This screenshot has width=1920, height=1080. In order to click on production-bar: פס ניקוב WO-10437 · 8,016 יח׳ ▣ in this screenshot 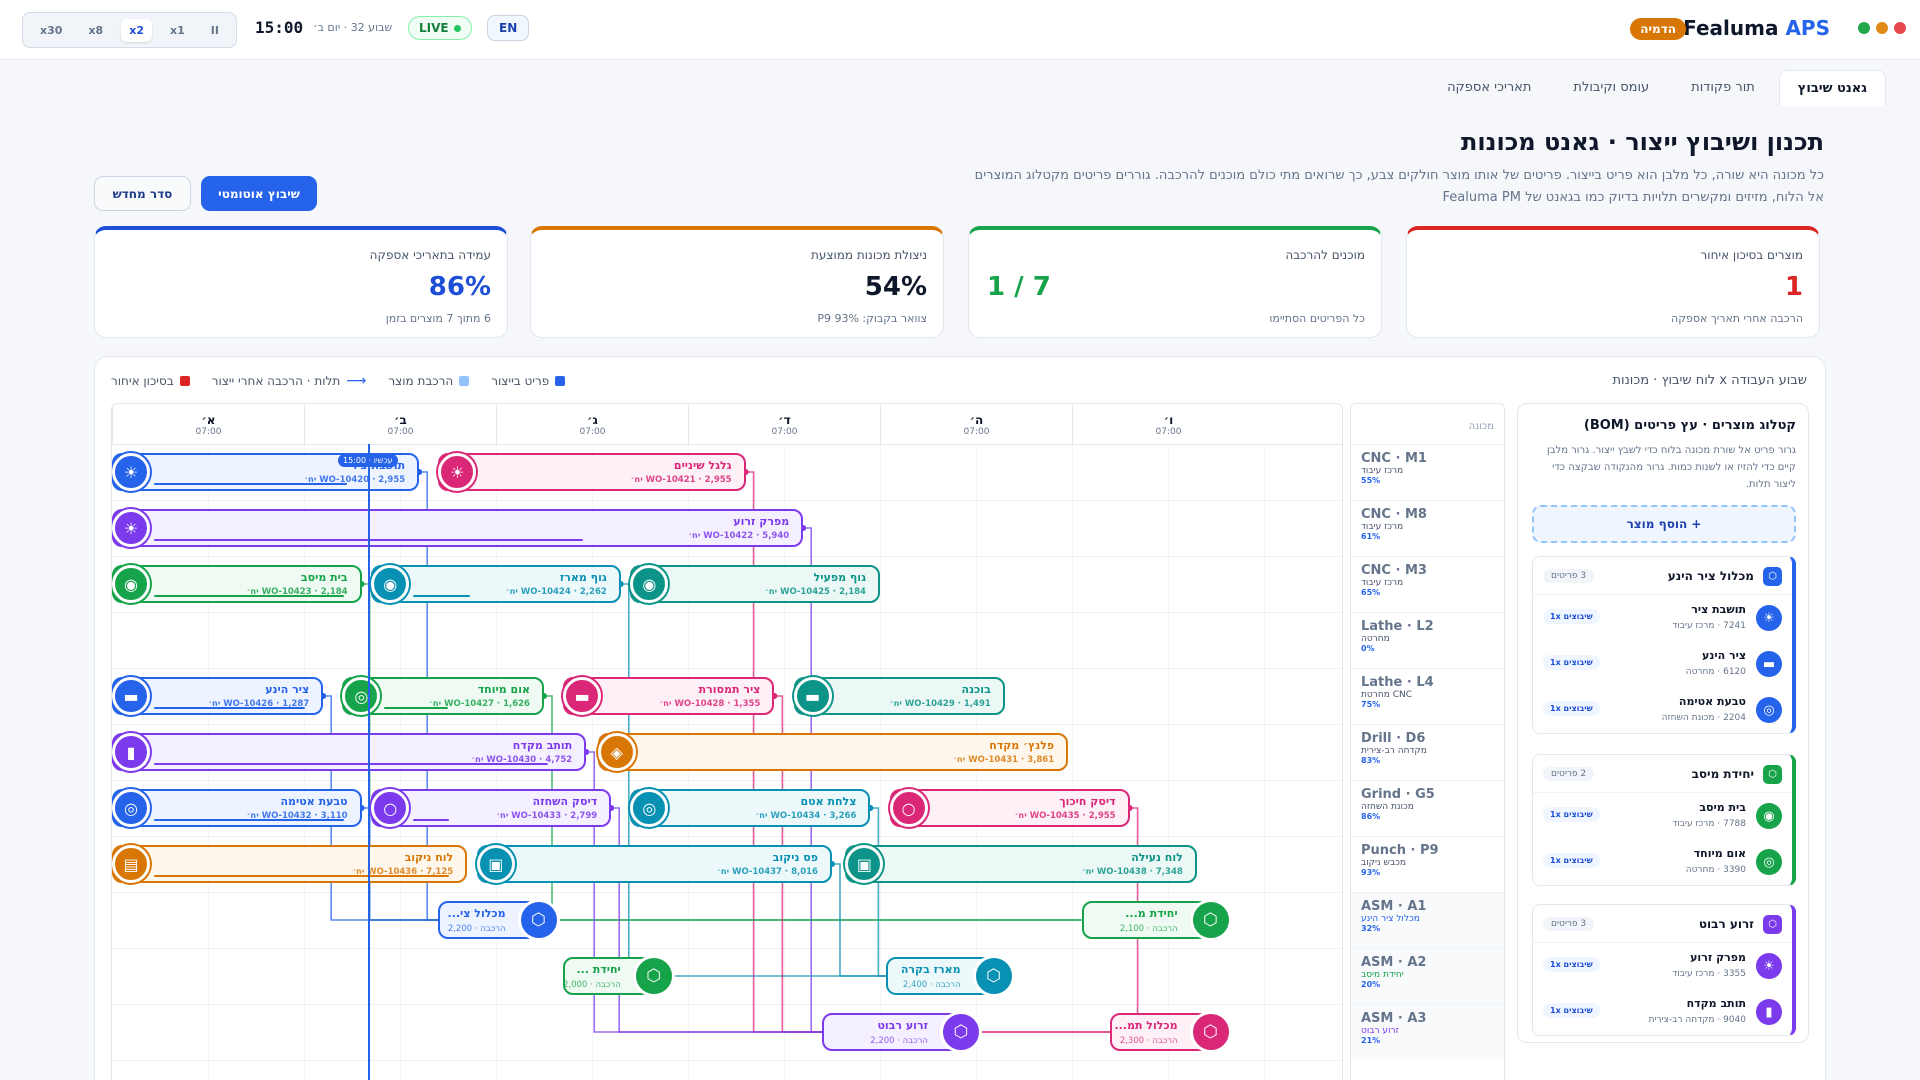, I will do `click(654, 864)`.